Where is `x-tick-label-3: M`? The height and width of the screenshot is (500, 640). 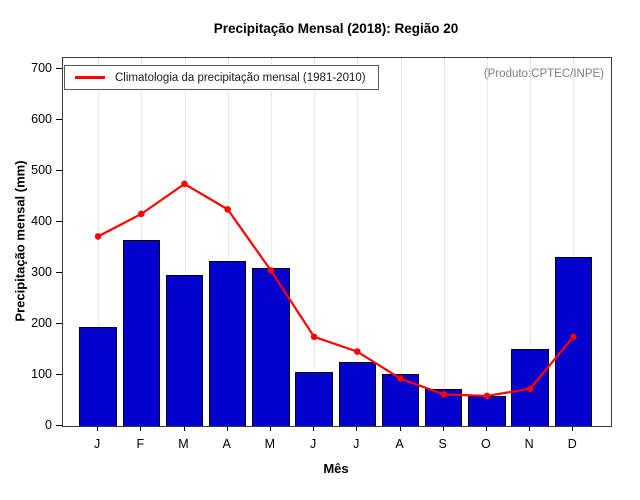 x-tick-label-3: M is located at coordinates (183, 444).